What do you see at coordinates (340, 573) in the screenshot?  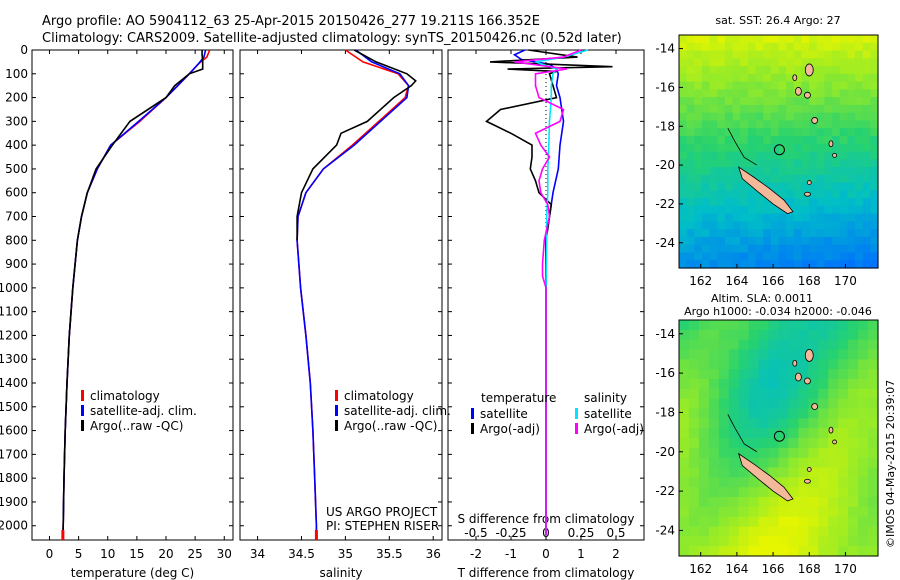 I see `x-axis-label: salinity` at bounding box center [340, 573].